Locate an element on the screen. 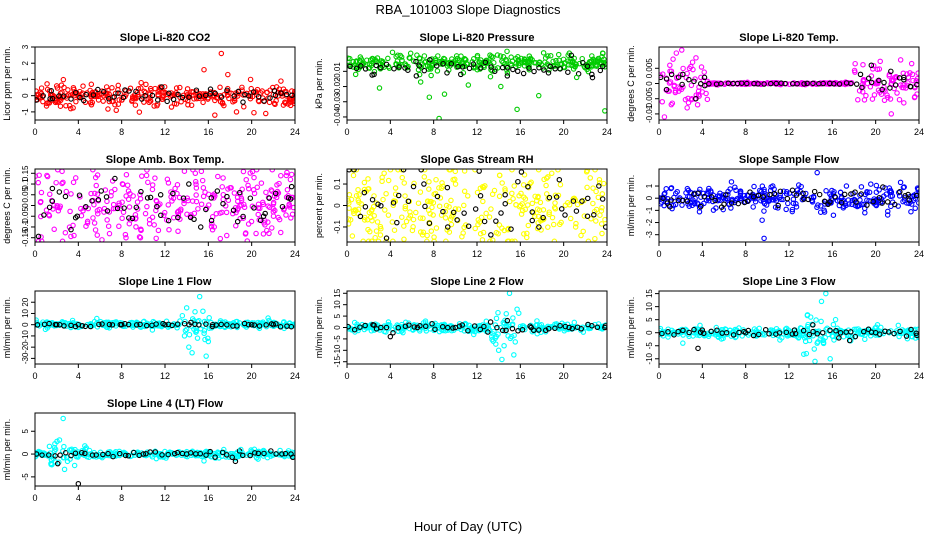  x-tick-label: 12 is located at coordinates (477, 132).